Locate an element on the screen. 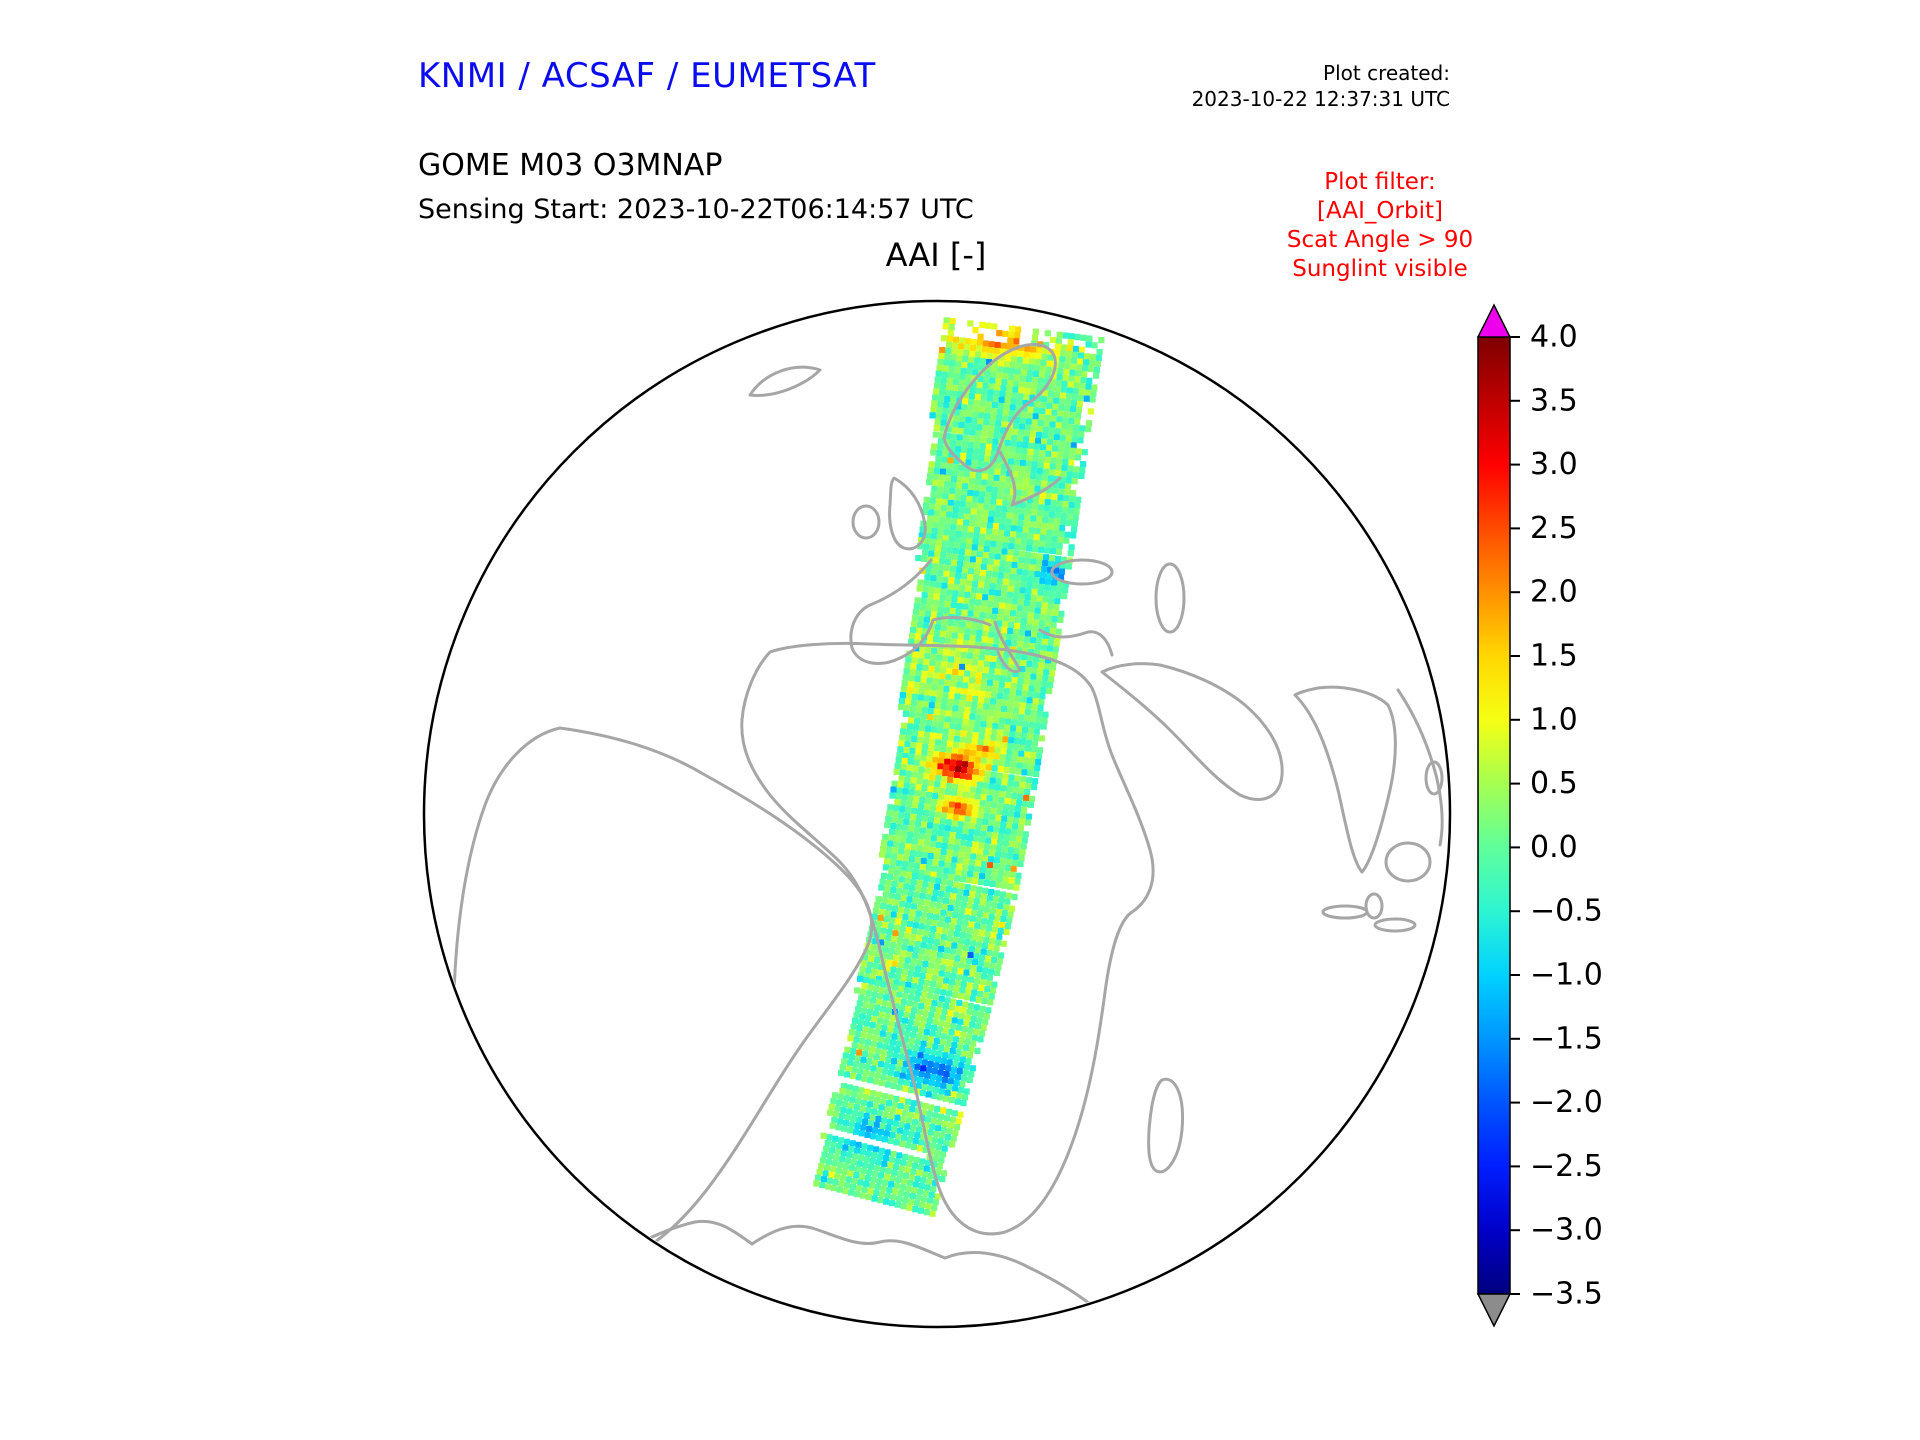 This screenshot has height=1440, width=1920. plot-filter-title: Plot filter: is located at coordinates (1380, 182).